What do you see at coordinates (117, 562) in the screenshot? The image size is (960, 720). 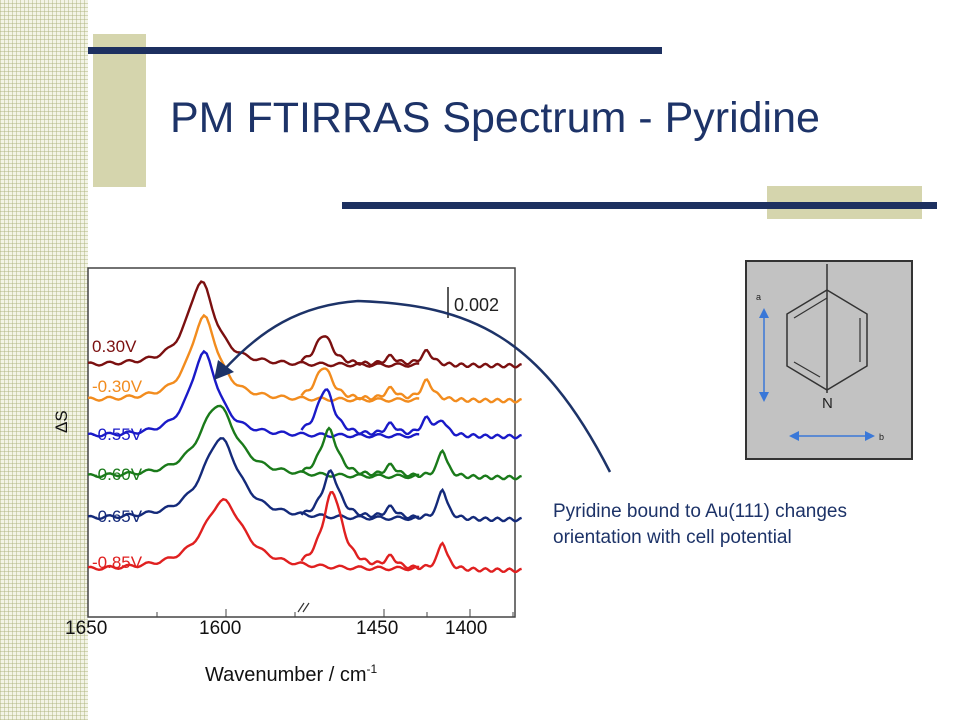 I see `series-label: -0.85V` at bounding box center [117, 562].